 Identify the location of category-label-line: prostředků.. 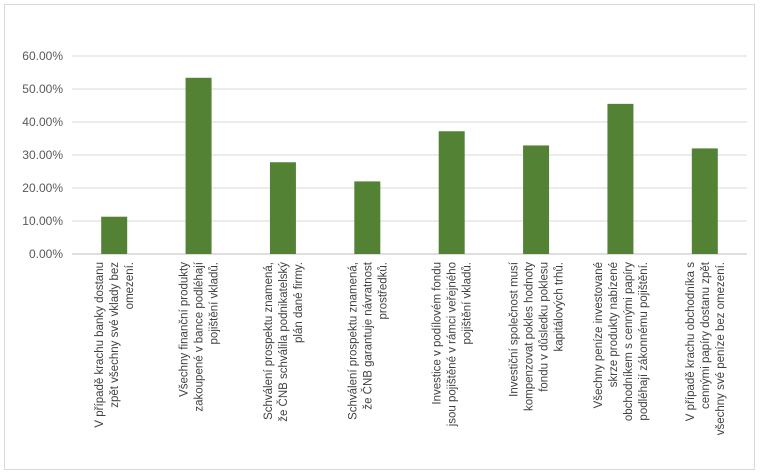
(383, 291).